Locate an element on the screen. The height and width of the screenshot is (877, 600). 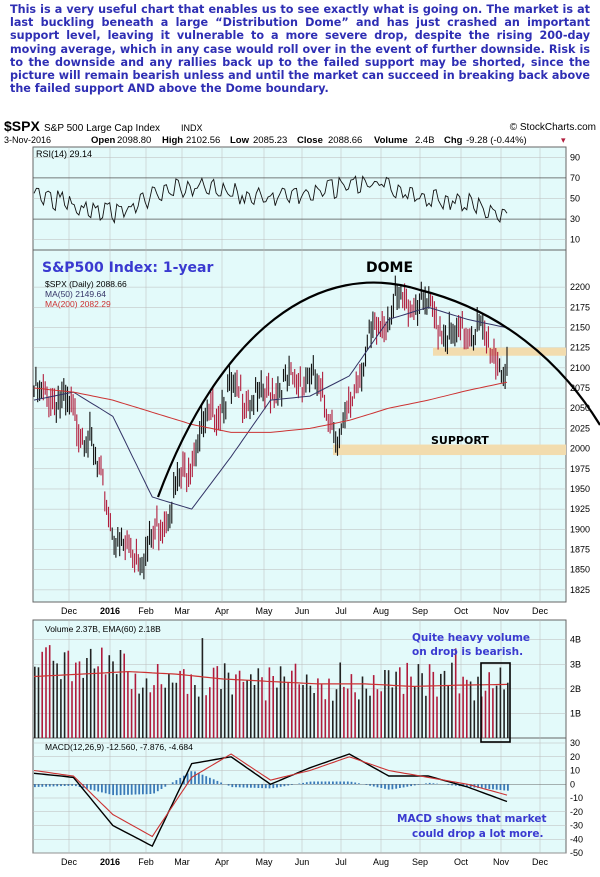
price-tick-label: 2150 is located at coordinates (580, 327).